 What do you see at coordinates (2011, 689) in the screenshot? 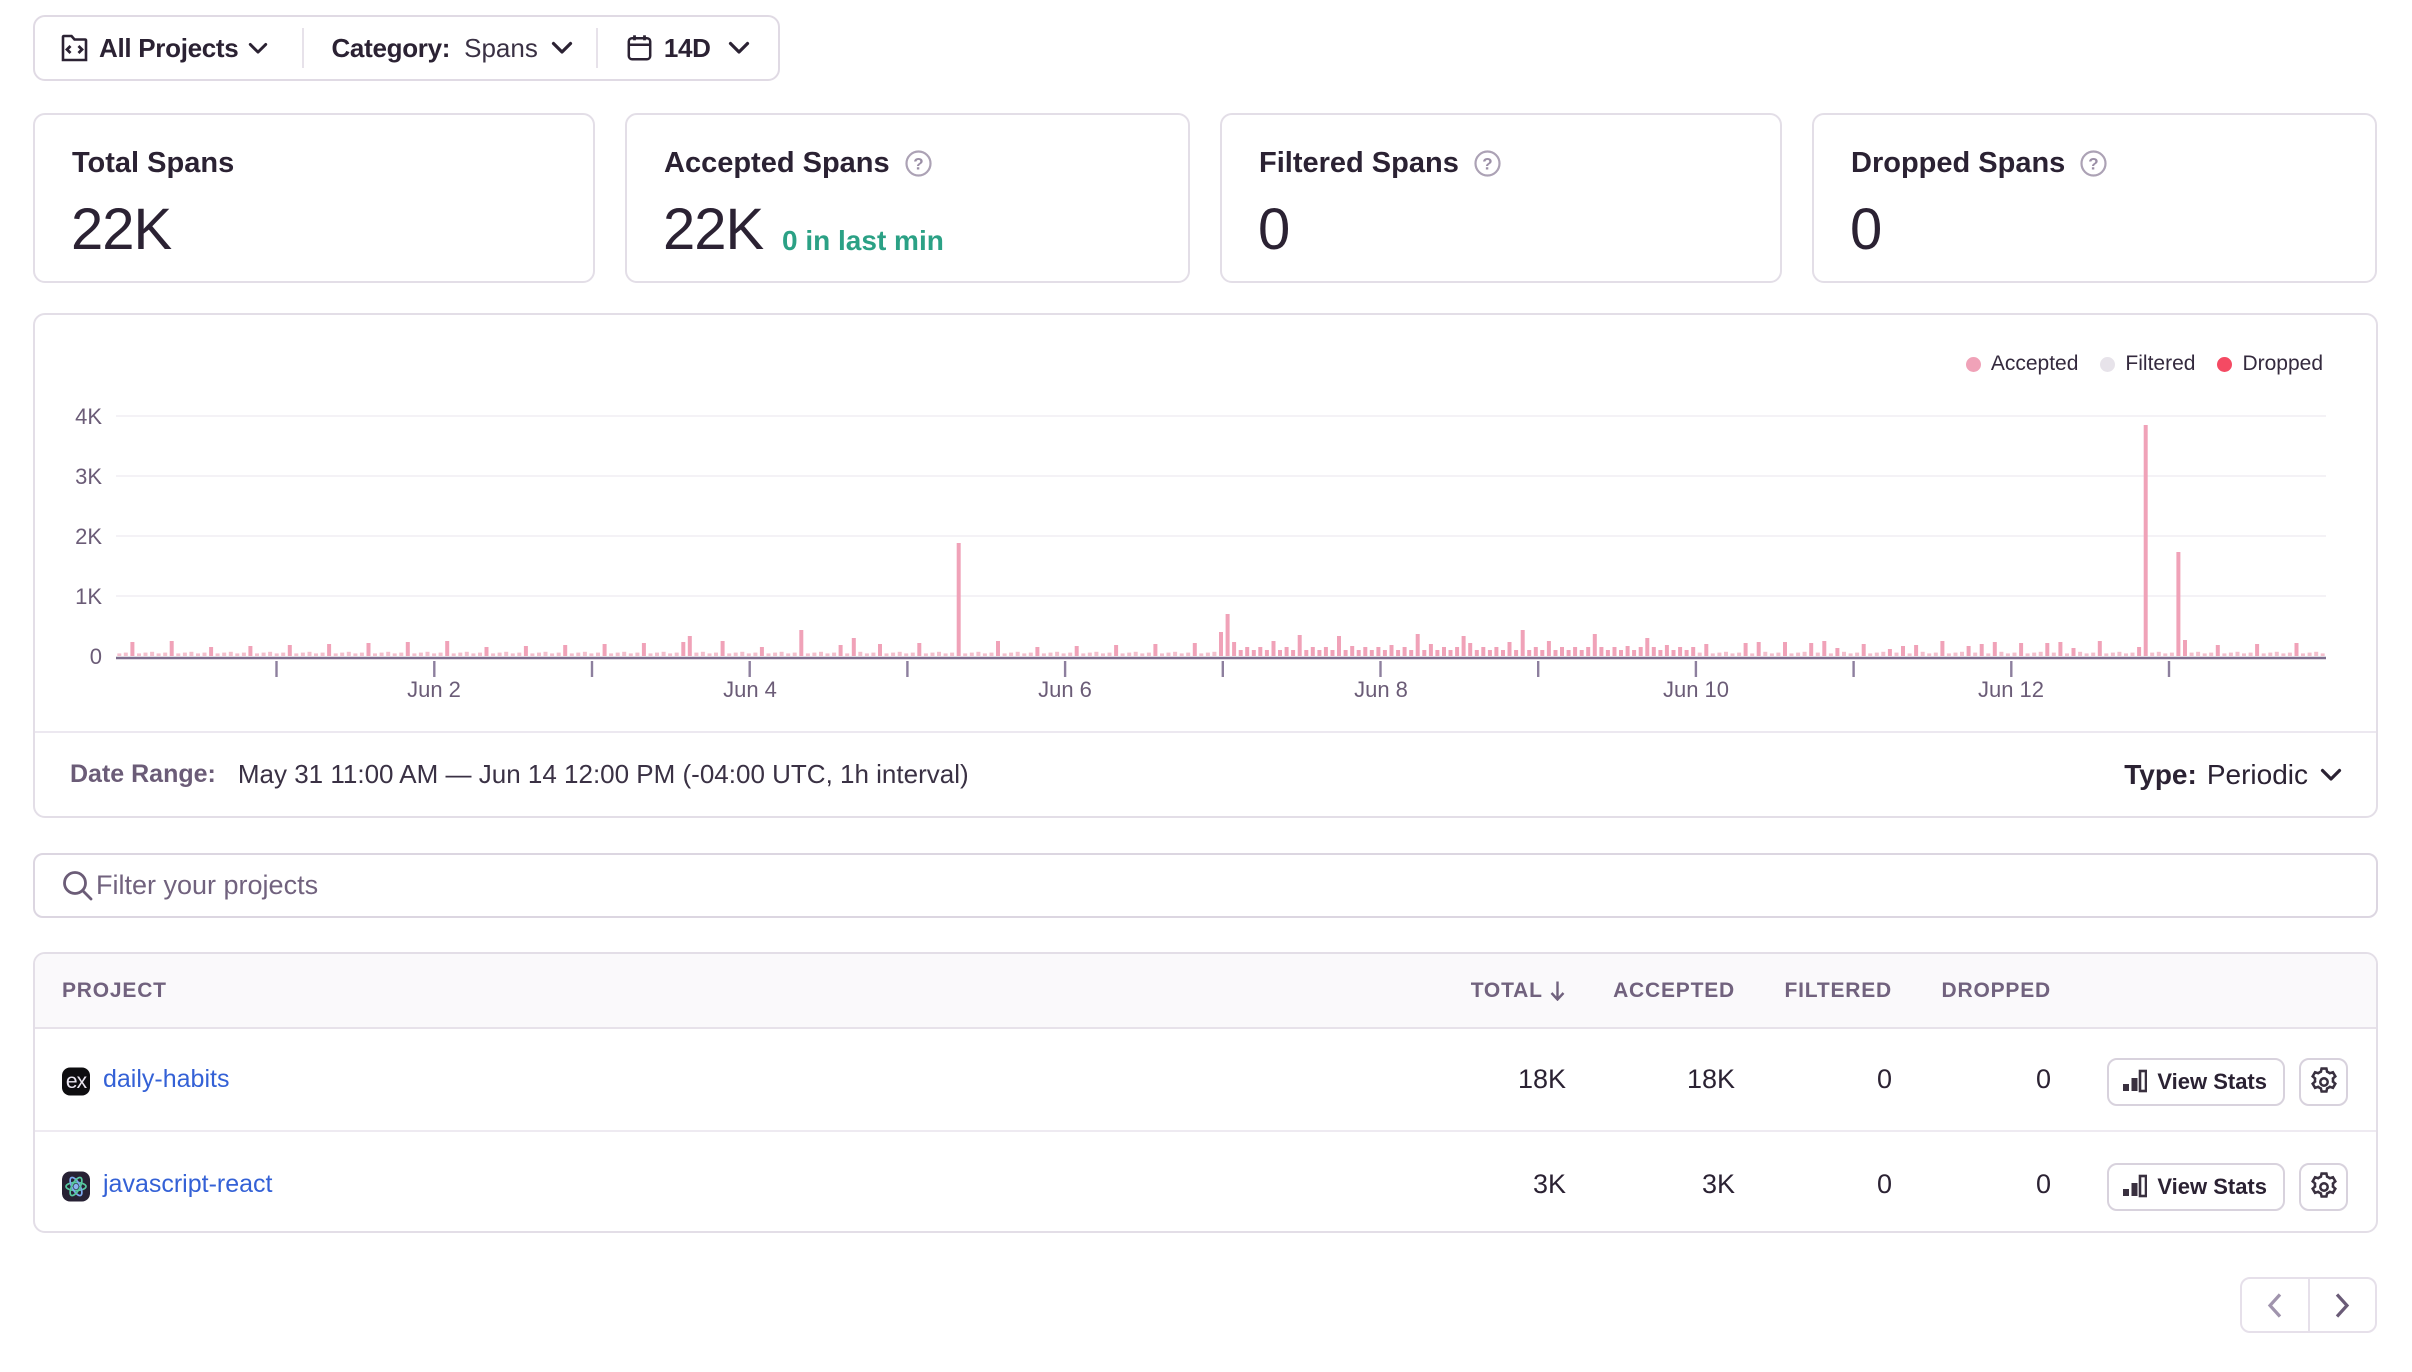
I see `svg-text: Jun 12` at bounding box center [2011, 689].